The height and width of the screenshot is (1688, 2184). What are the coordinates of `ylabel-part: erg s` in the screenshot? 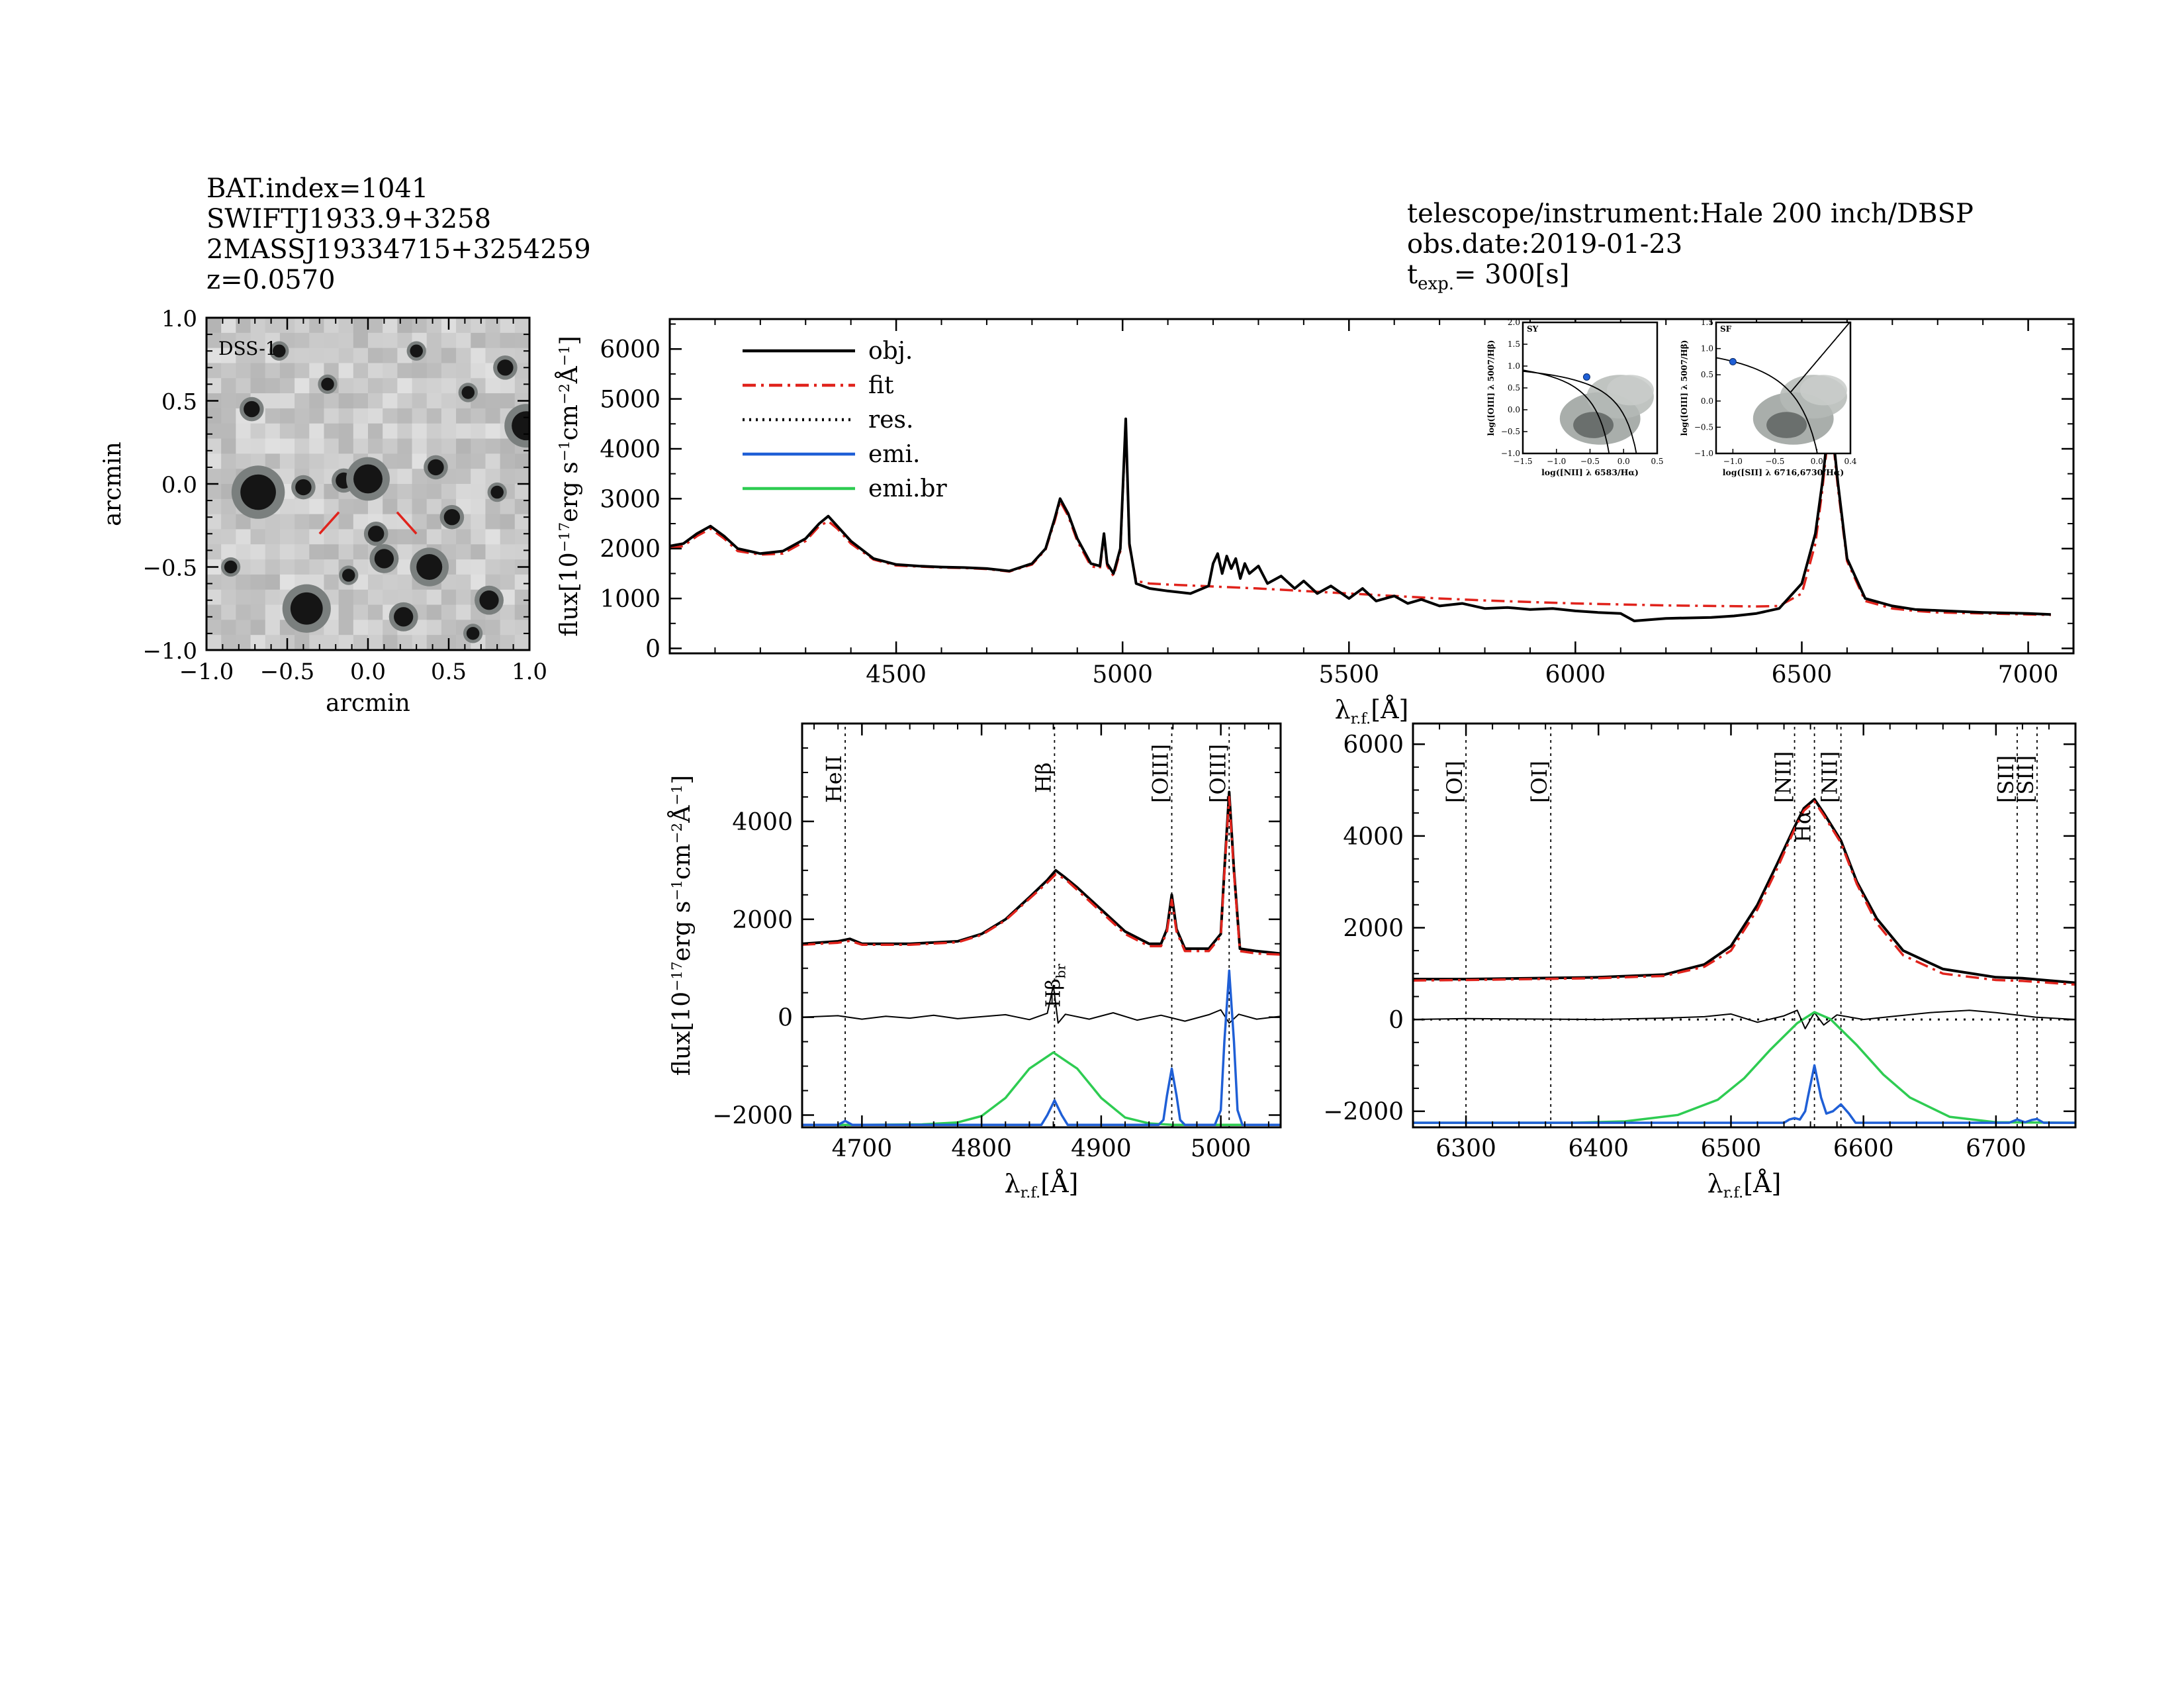 It's located at (682, 931).